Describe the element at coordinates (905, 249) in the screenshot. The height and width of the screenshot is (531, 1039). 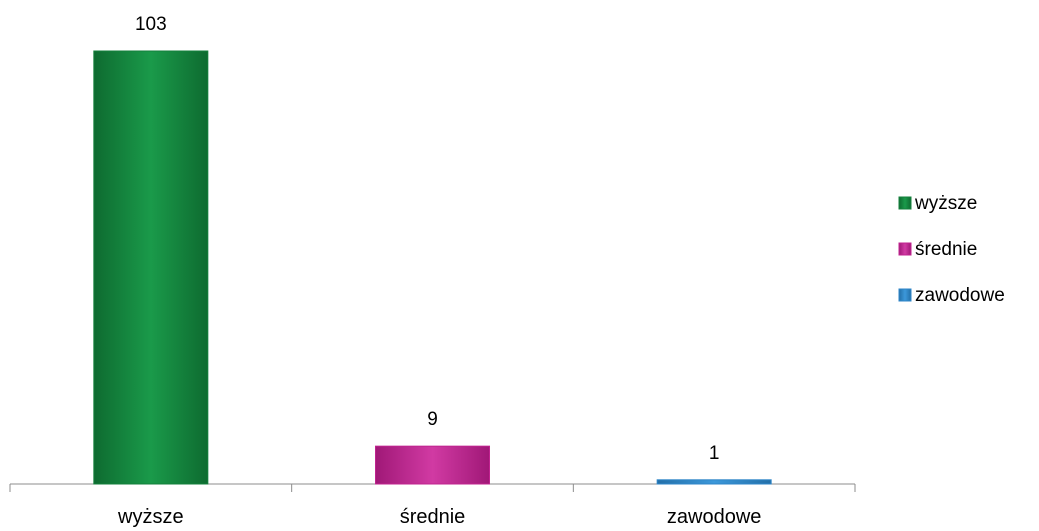
I see `legend-swatch-srednie` at that location.